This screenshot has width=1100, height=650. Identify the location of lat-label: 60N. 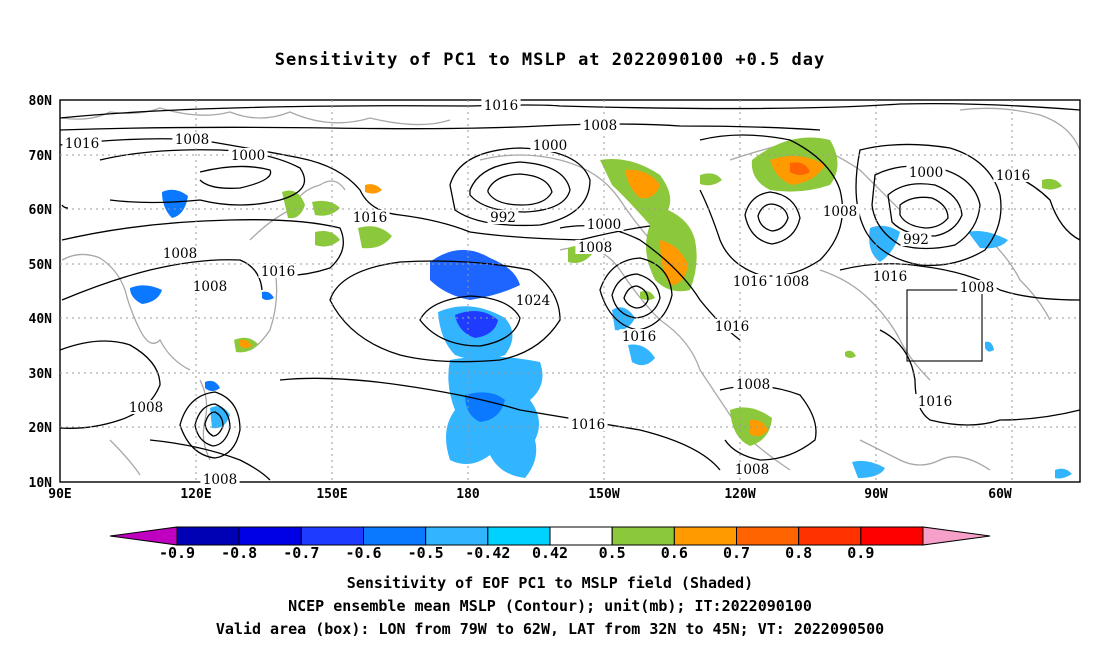
(41, 210).